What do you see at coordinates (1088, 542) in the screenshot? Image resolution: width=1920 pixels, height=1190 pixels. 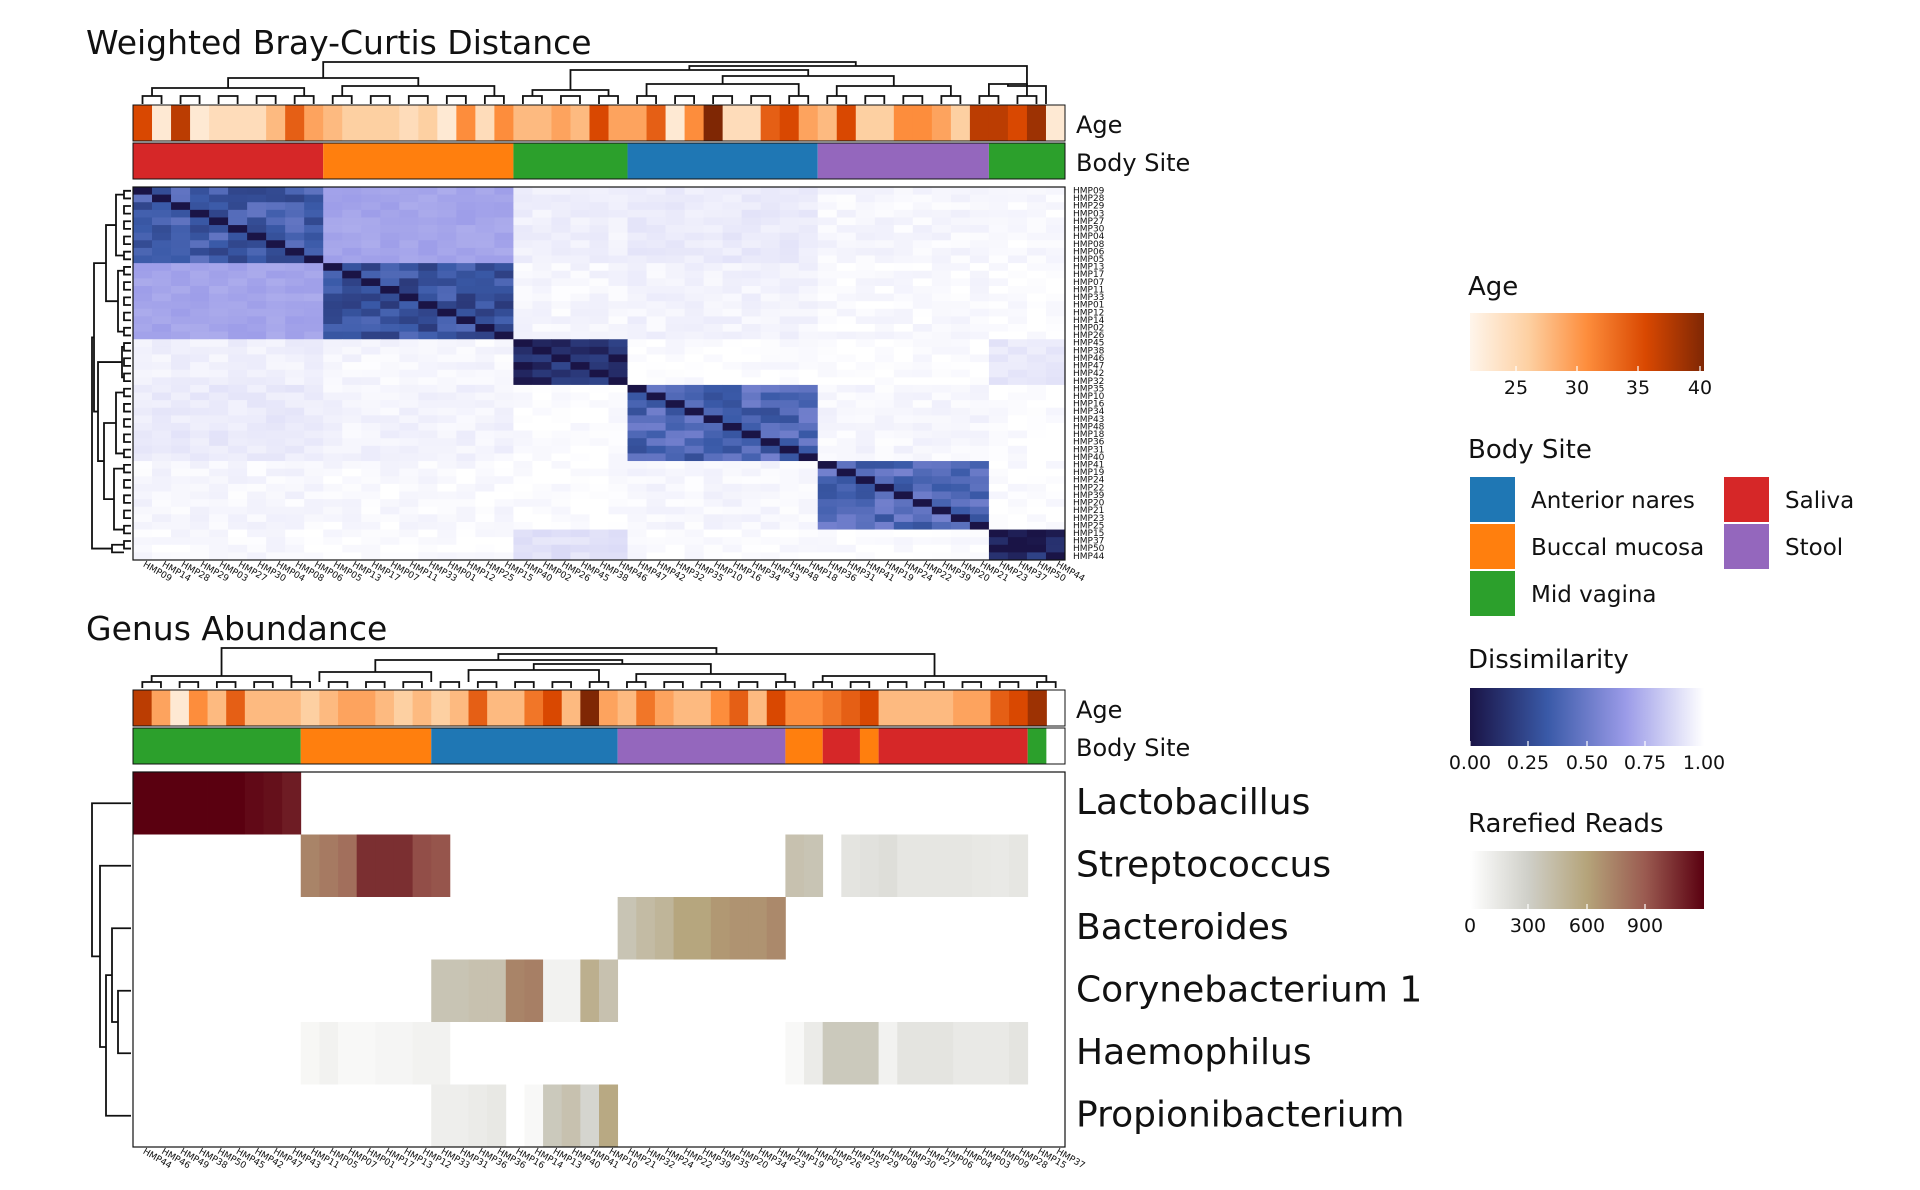 I see `top-row-label: HMP37` at bounding box center [1088, 542].